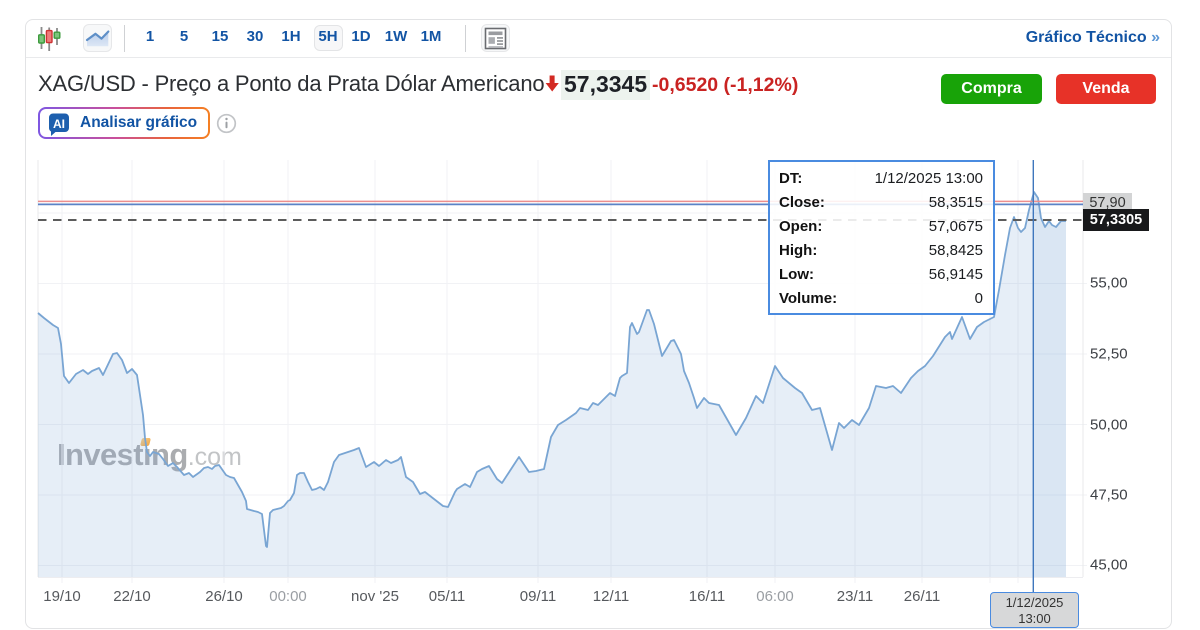 The image size is (1200, 630). I want to click on svg-text: AI, so click(59, 124).